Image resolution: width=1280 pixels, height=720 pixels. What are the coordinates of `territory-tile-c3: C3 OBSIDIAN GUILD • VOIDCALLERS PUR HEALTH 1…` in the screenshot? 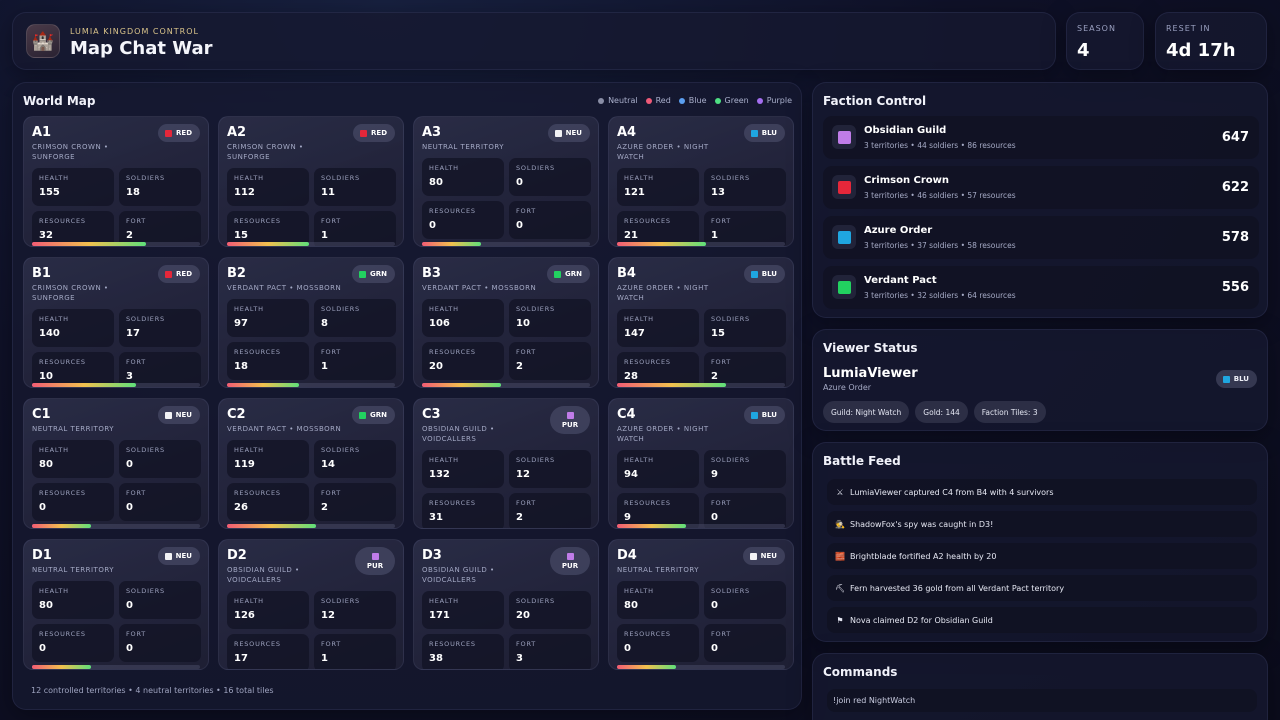 It's located at (506, 463).